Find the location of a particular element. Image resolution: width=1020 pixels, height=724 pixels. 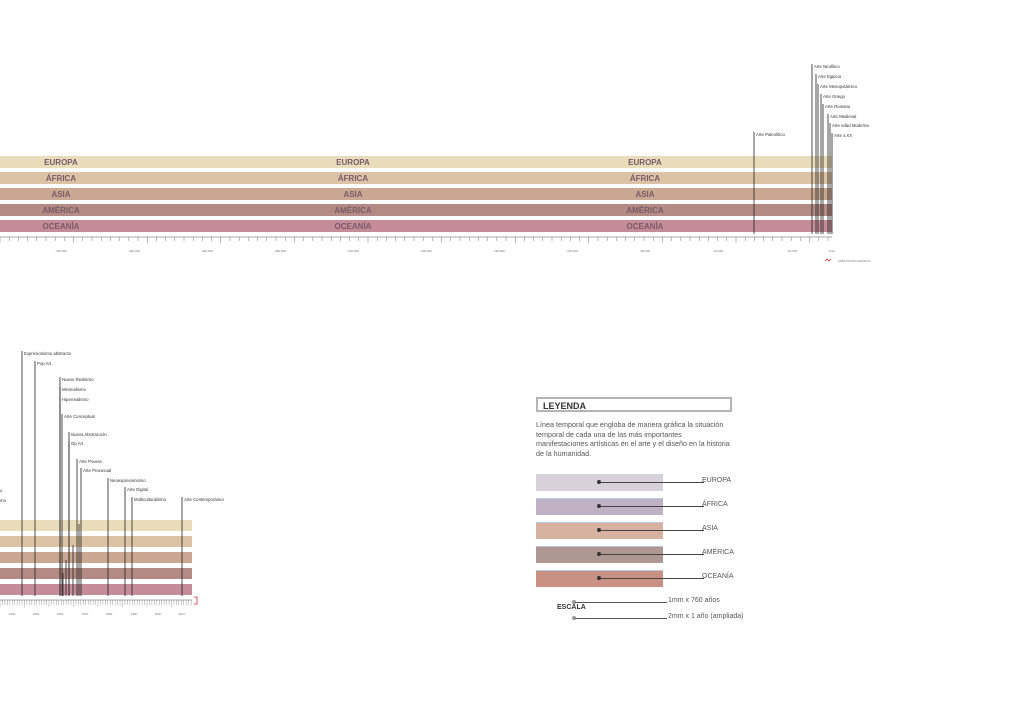

bottom-band-africa is located at coordinates (96, 541).